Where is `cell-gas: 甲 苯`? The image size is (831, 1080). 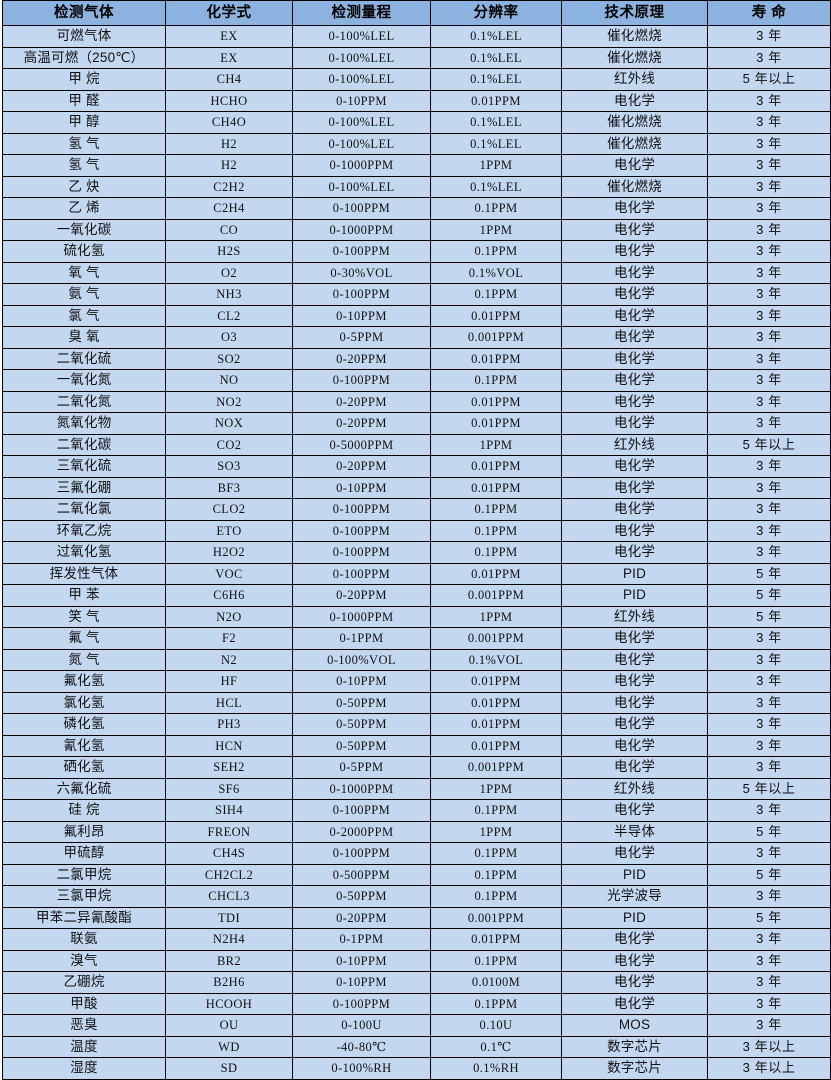
cell-gas: 甲 苯 is located at coordinates (84, 595).